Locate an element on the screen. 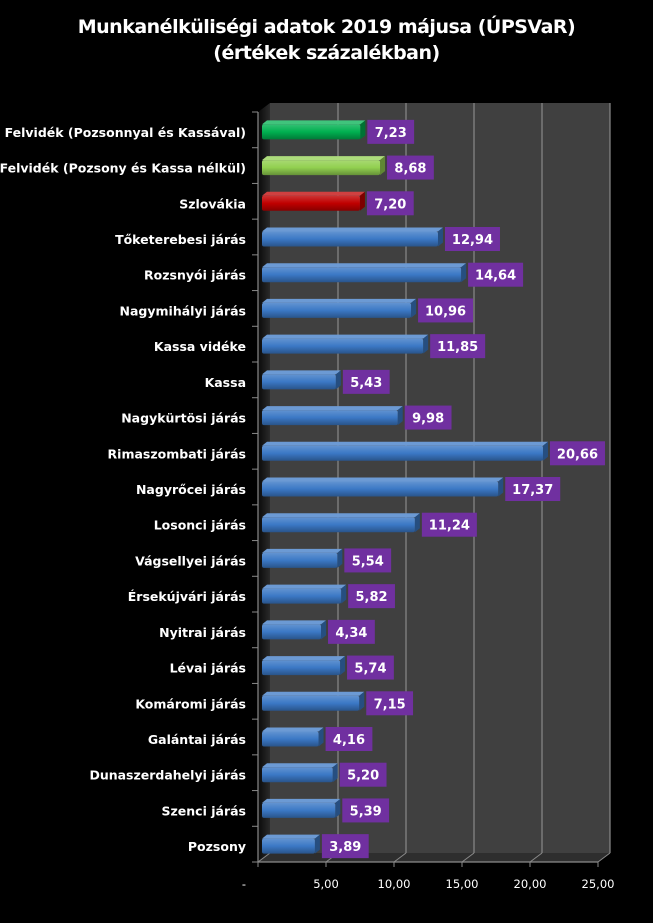  value-label-text: 12,94 is located at coordinates (472, 240).